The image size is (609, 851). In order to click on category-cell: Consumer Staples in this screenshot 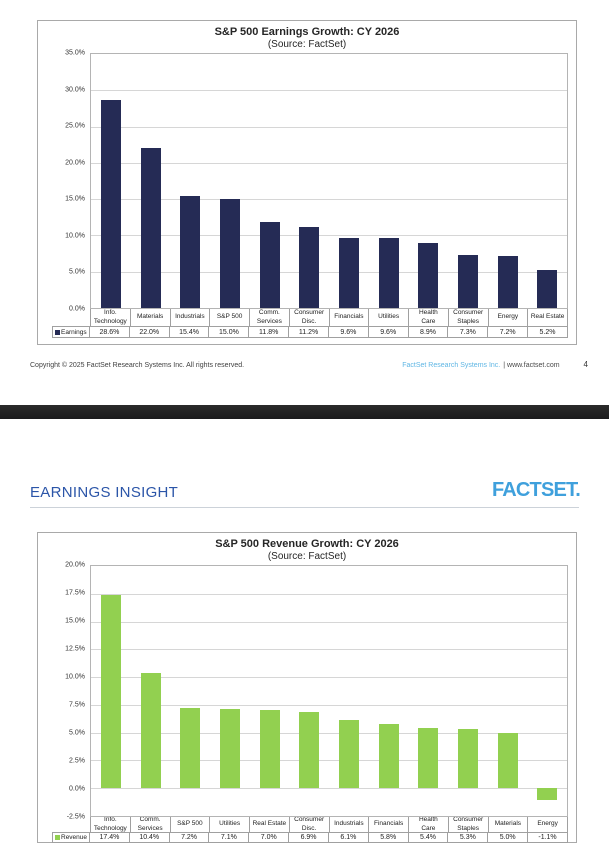, I will do `click(468, 824)`.